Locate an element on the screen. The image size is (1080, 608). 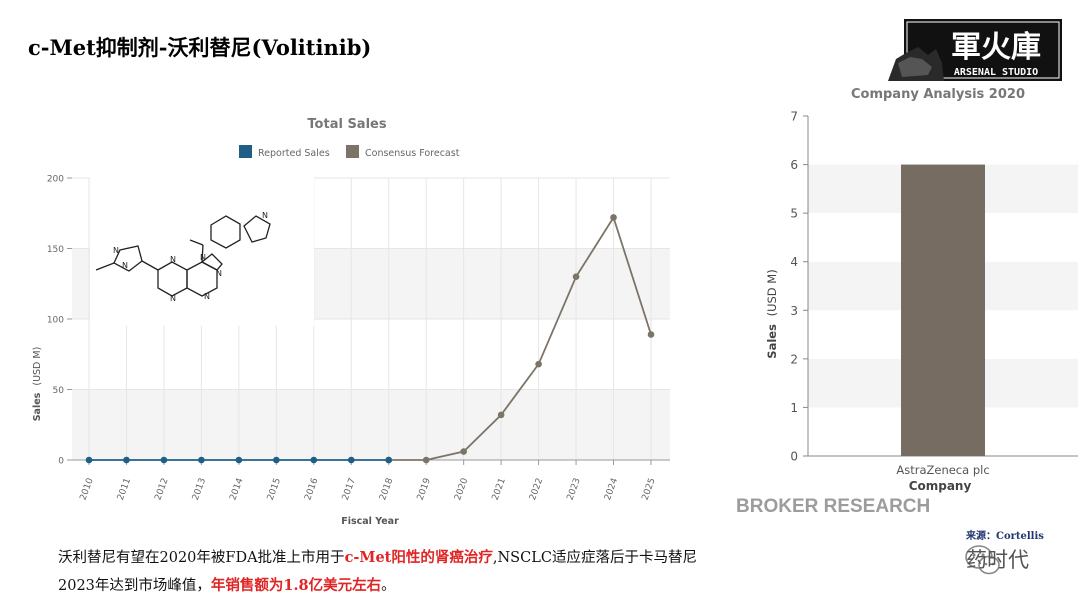
y-tick-label: 2 is located at coordinates (794, 359).